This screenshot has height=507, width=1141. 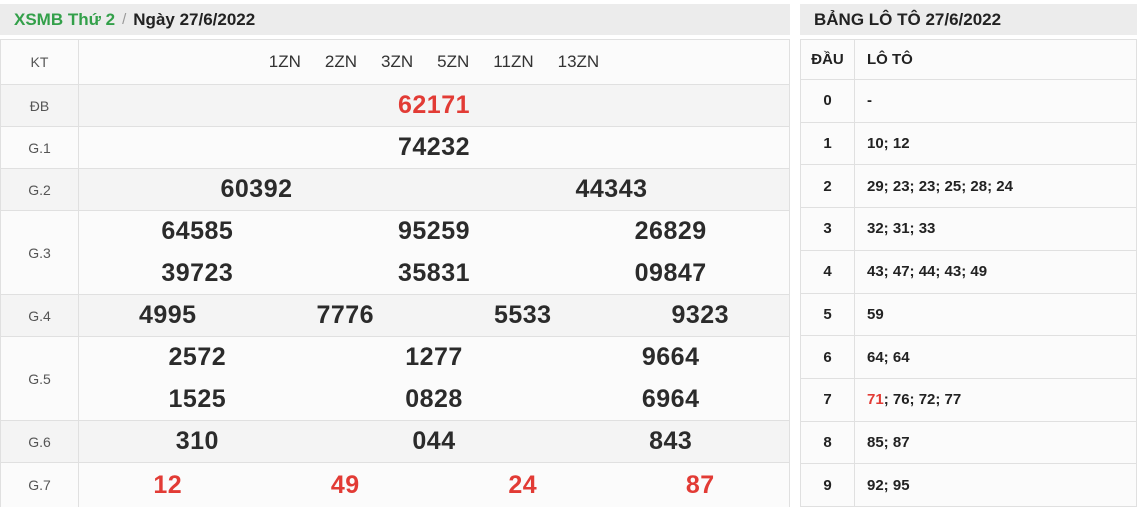 What do you see at coordinates (395, 106) in the screenshot?
I see `prize-row-db: ĐB 62171` at bounding box center [395, 106].